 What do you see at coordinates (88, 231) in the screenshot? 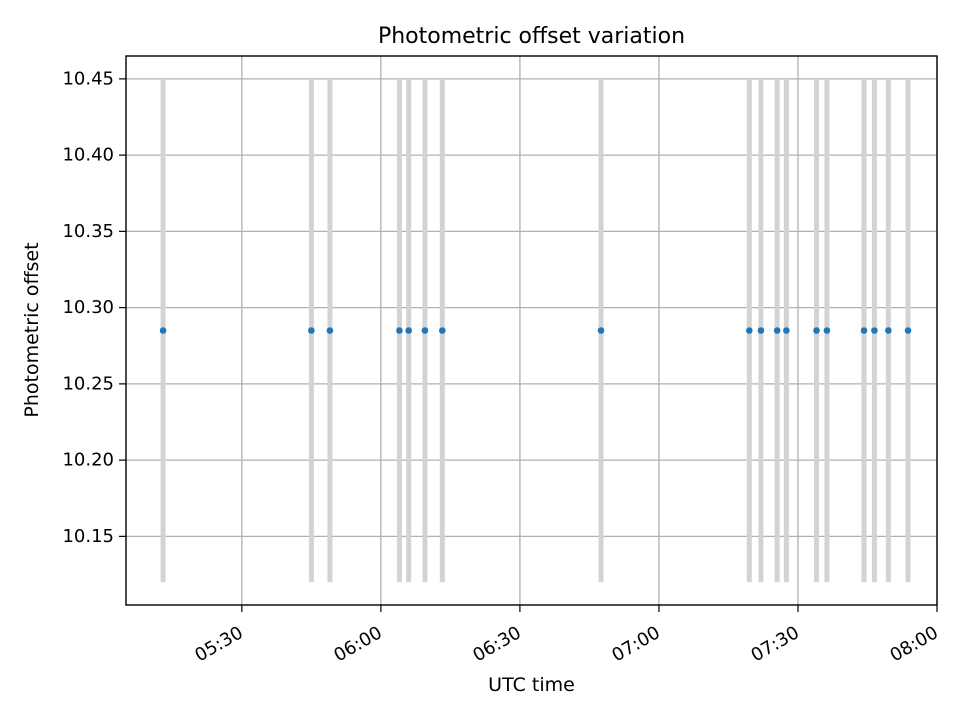
I see `y-tick-label: 10.35` at bounding box center [88, 231].